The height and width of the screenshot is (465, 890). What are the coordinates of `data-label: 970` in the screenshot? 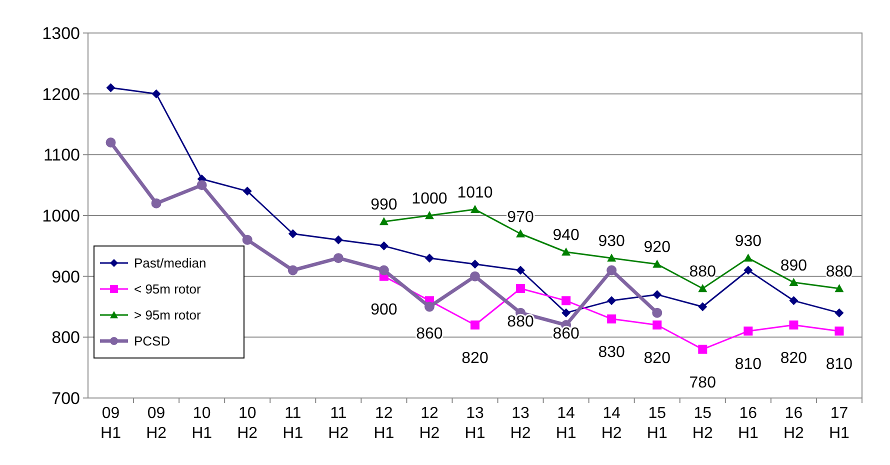 It's located at (520, 217).